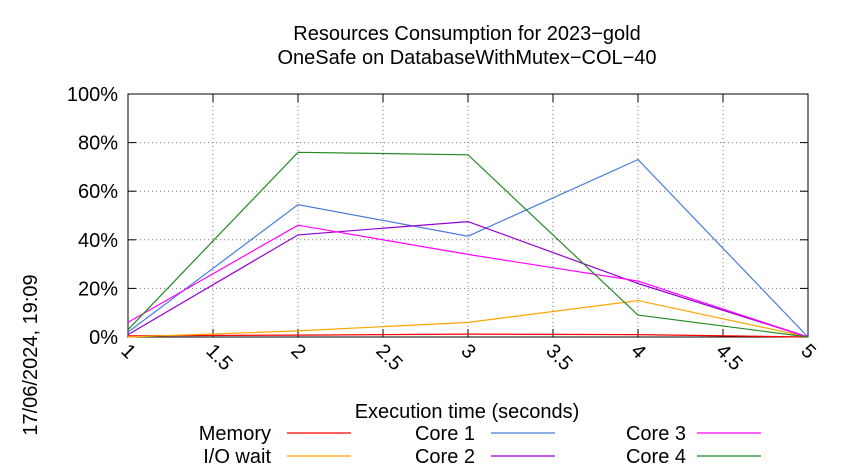 The width and height of the screenshot is (850, 475). I want to click on x-tick-label: 4.5, so click(728, 357).